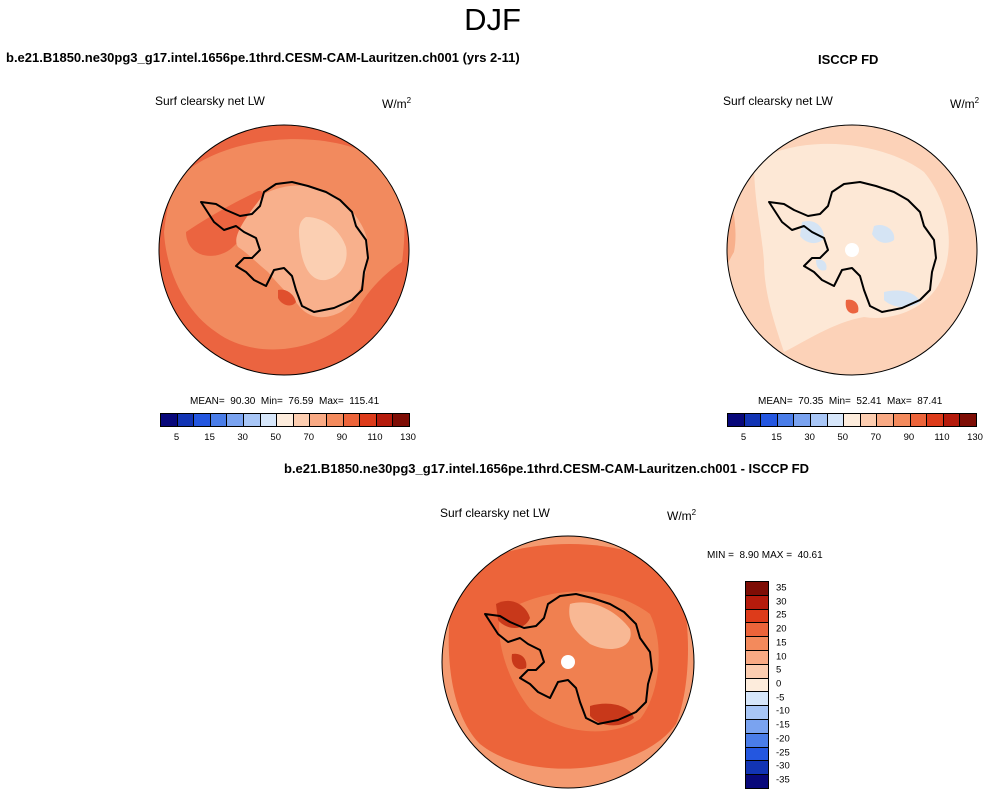  What do you see at coordinates (783, 766) in the screenshot?
I see `colorbar-tick-label: -30` at bounding box center [783, 766].